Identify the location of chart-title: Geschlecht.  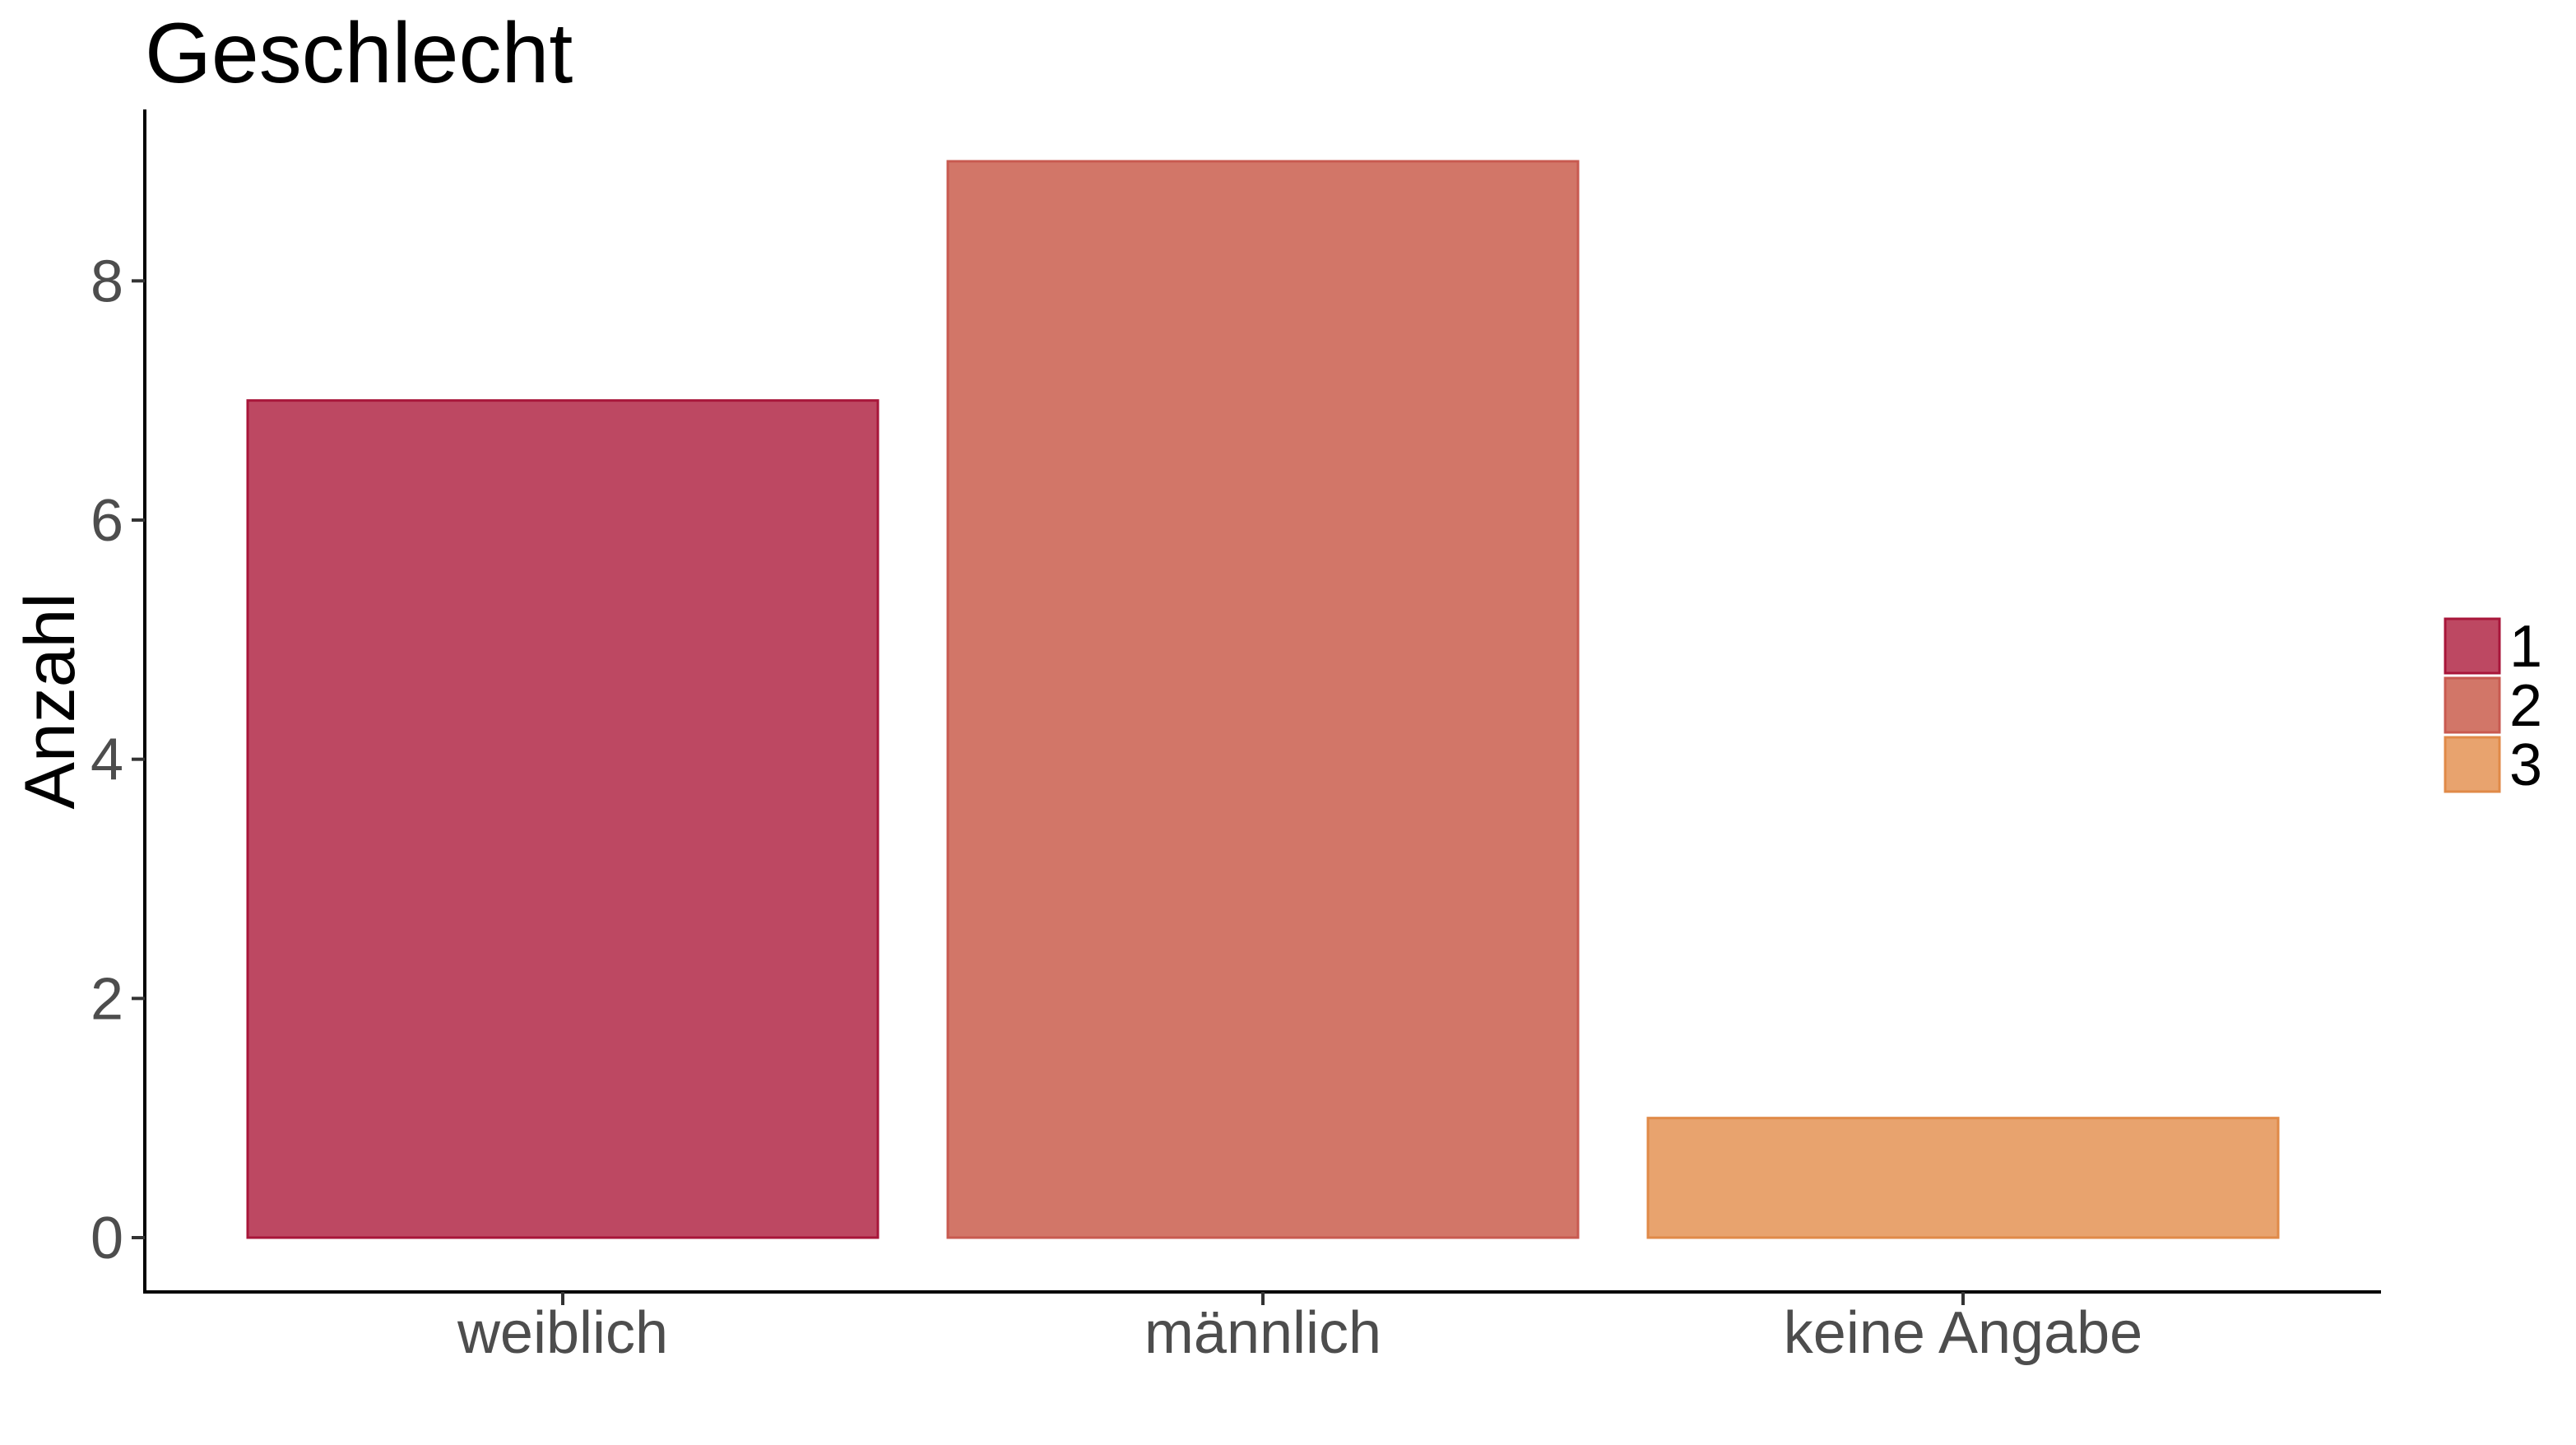
(359, 54).